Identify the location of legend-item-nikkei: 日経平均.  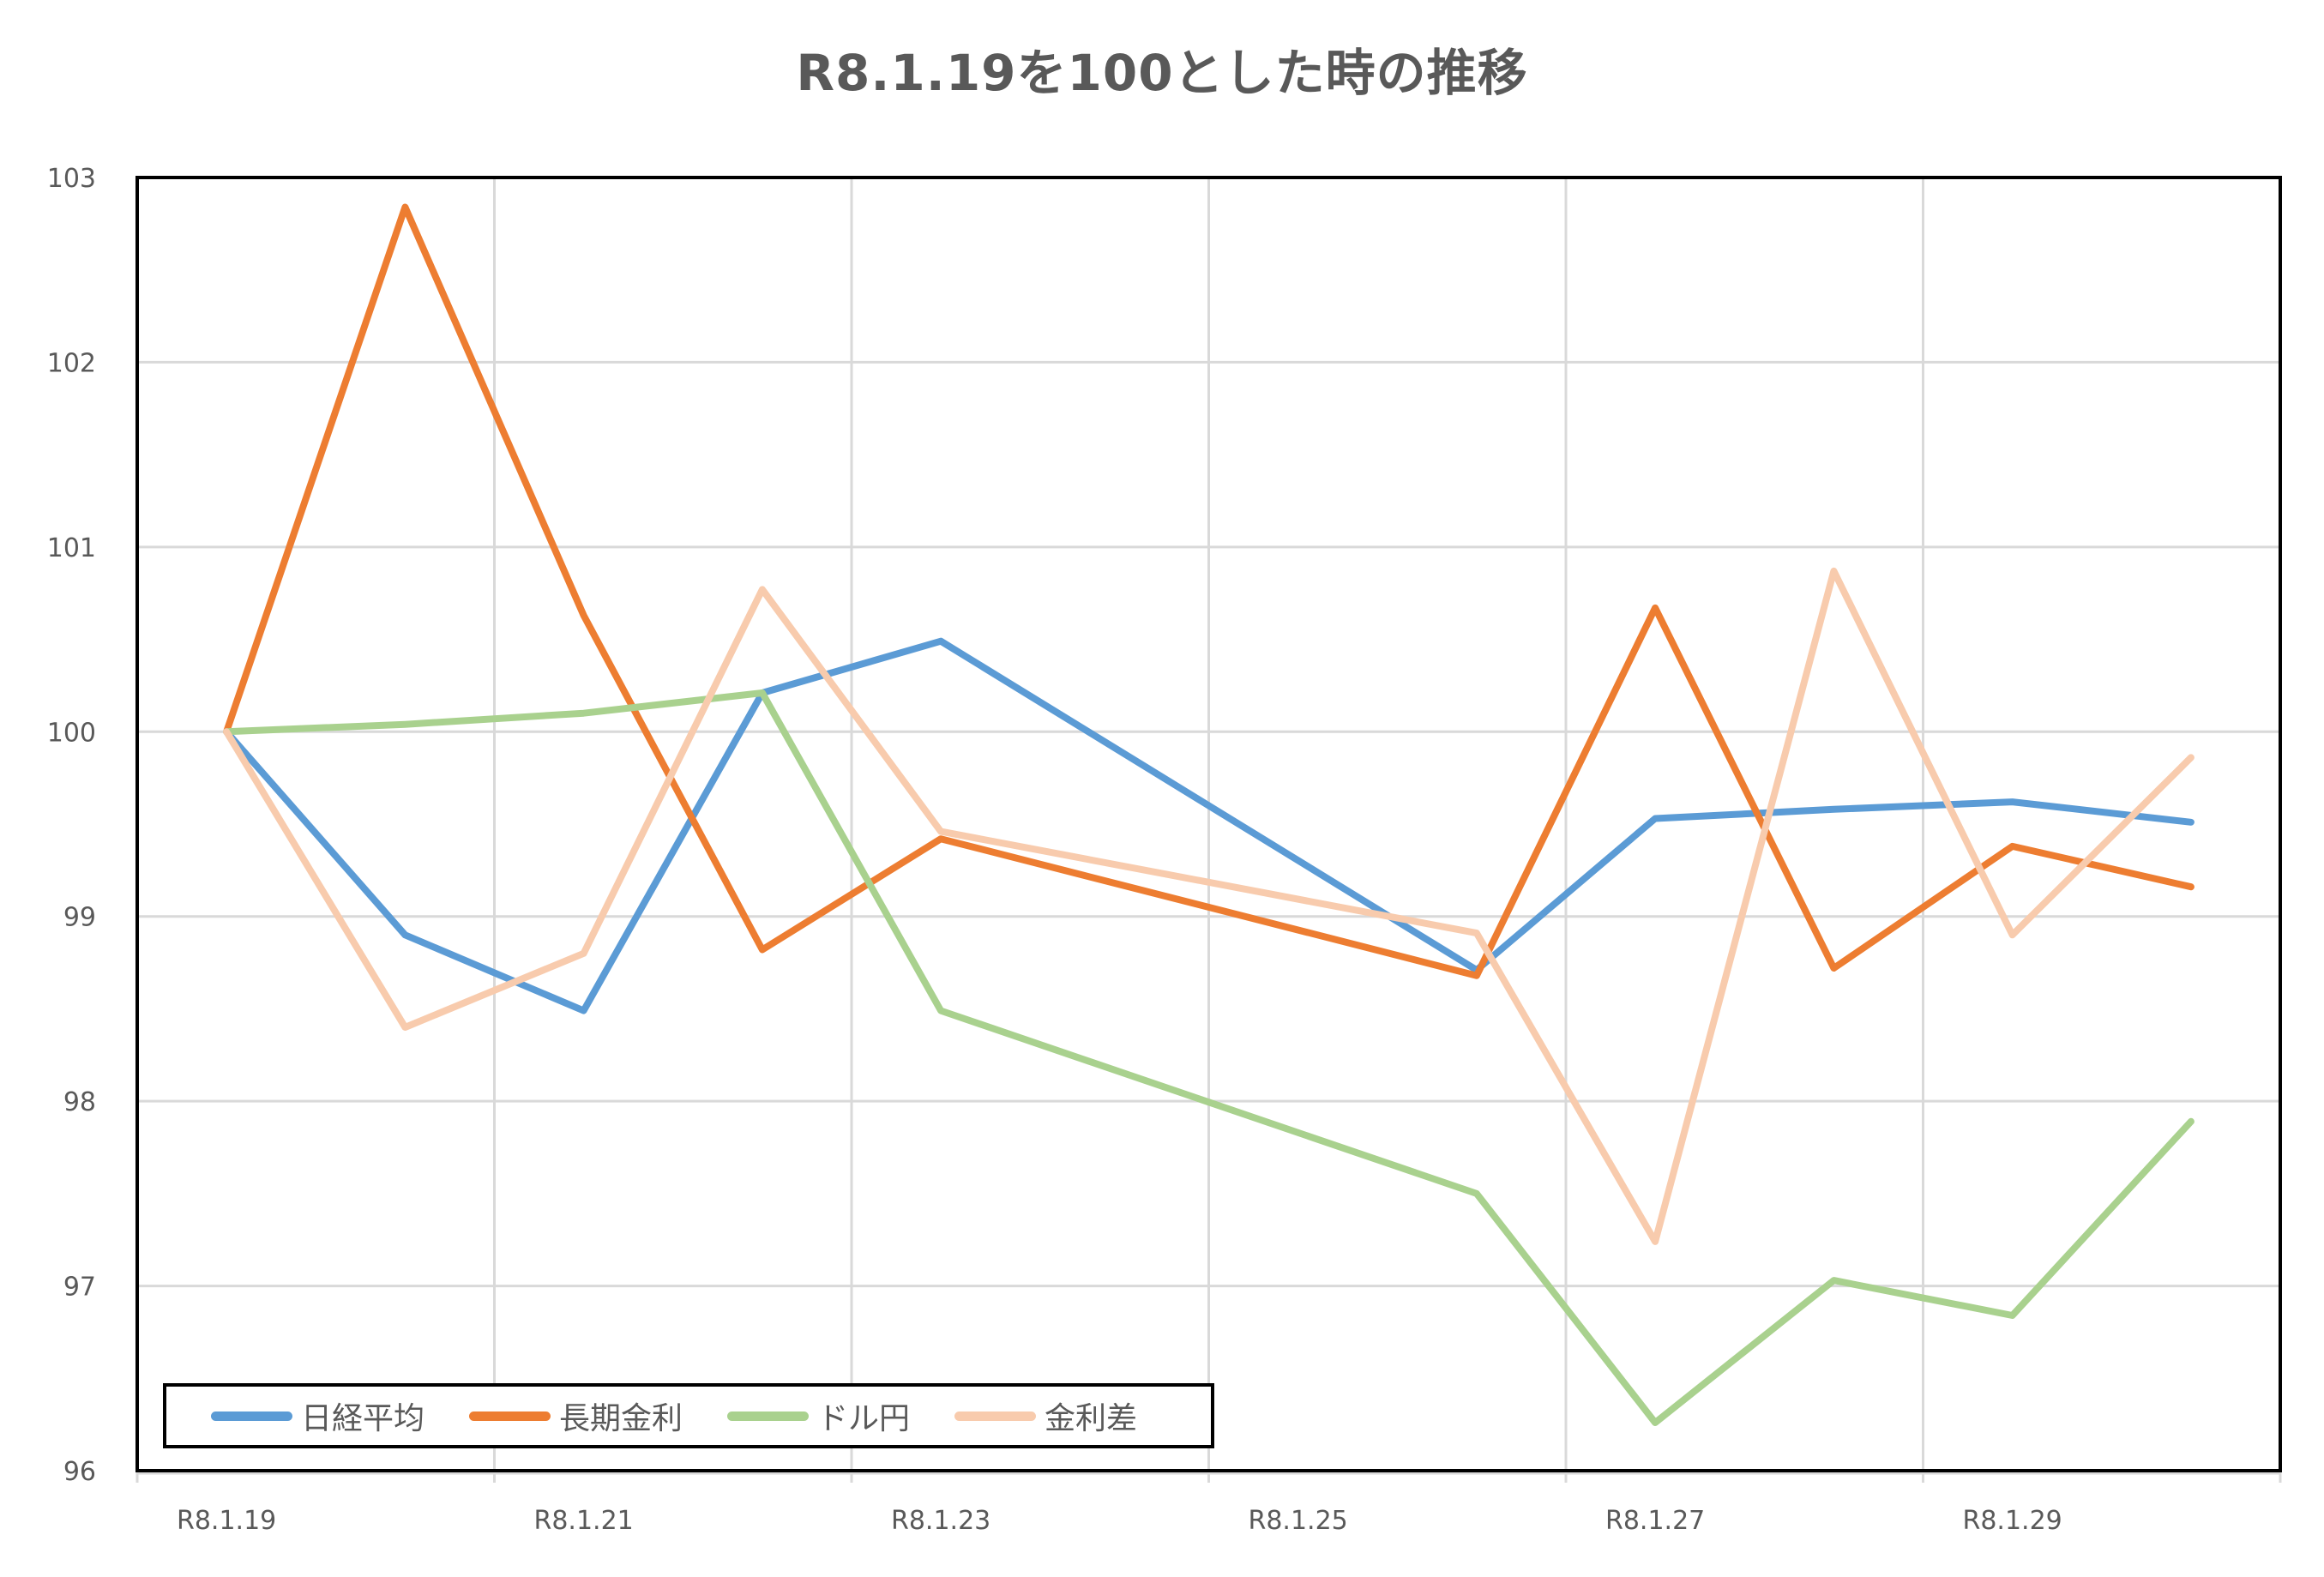
(317, 1415).